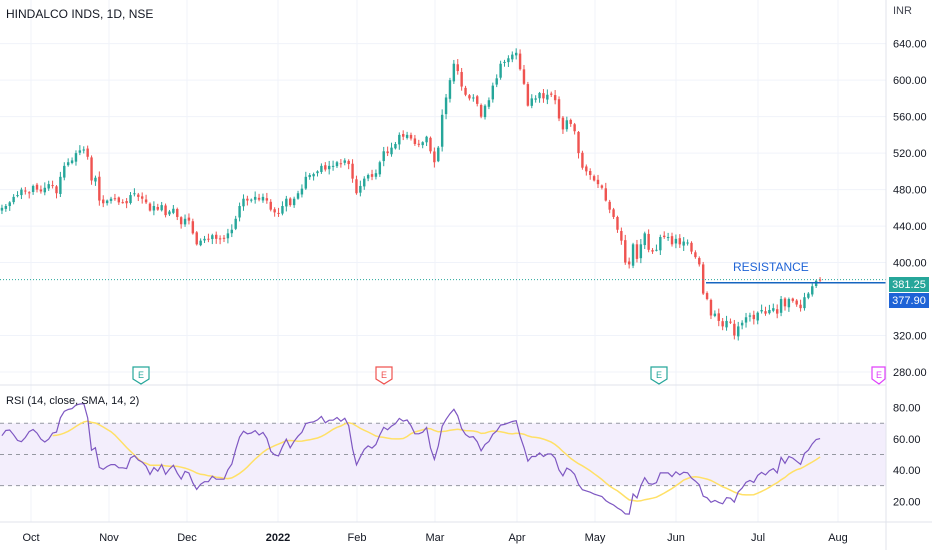 The height and width of the screenshot is (550, 932). What do you see at coordinates (910, 191) in the screenshot?
I see `price-tick-label: 480.00` at bounding box center [910, 191].